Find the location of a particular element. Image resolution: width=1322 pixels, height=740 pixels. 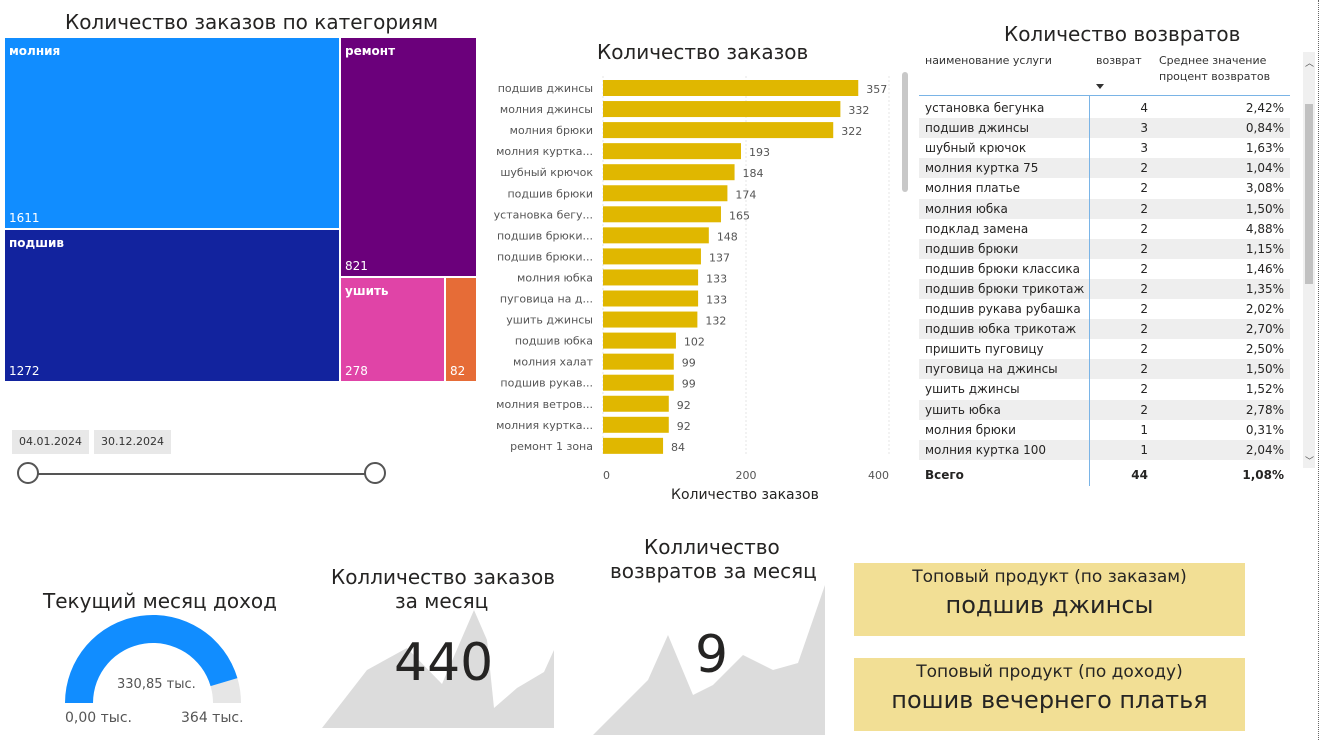

table-row: подшив юбка трикотаж 2 2,70% is located at coordinates (1104, 329).